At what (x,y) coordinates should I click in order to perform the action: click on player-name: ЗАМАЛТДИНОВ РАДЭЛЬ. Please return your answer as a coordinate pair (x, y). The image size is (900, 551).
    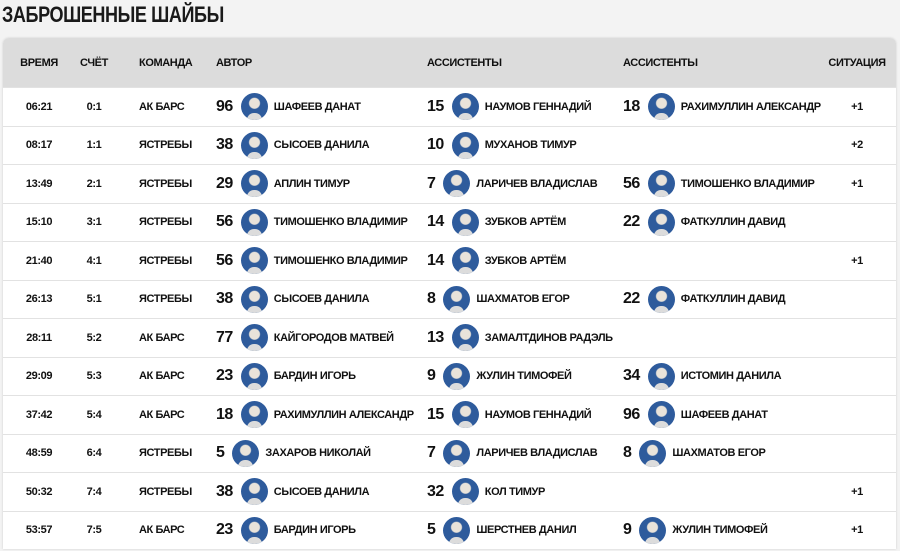
    Looking at the image, I should click on (548, 337).